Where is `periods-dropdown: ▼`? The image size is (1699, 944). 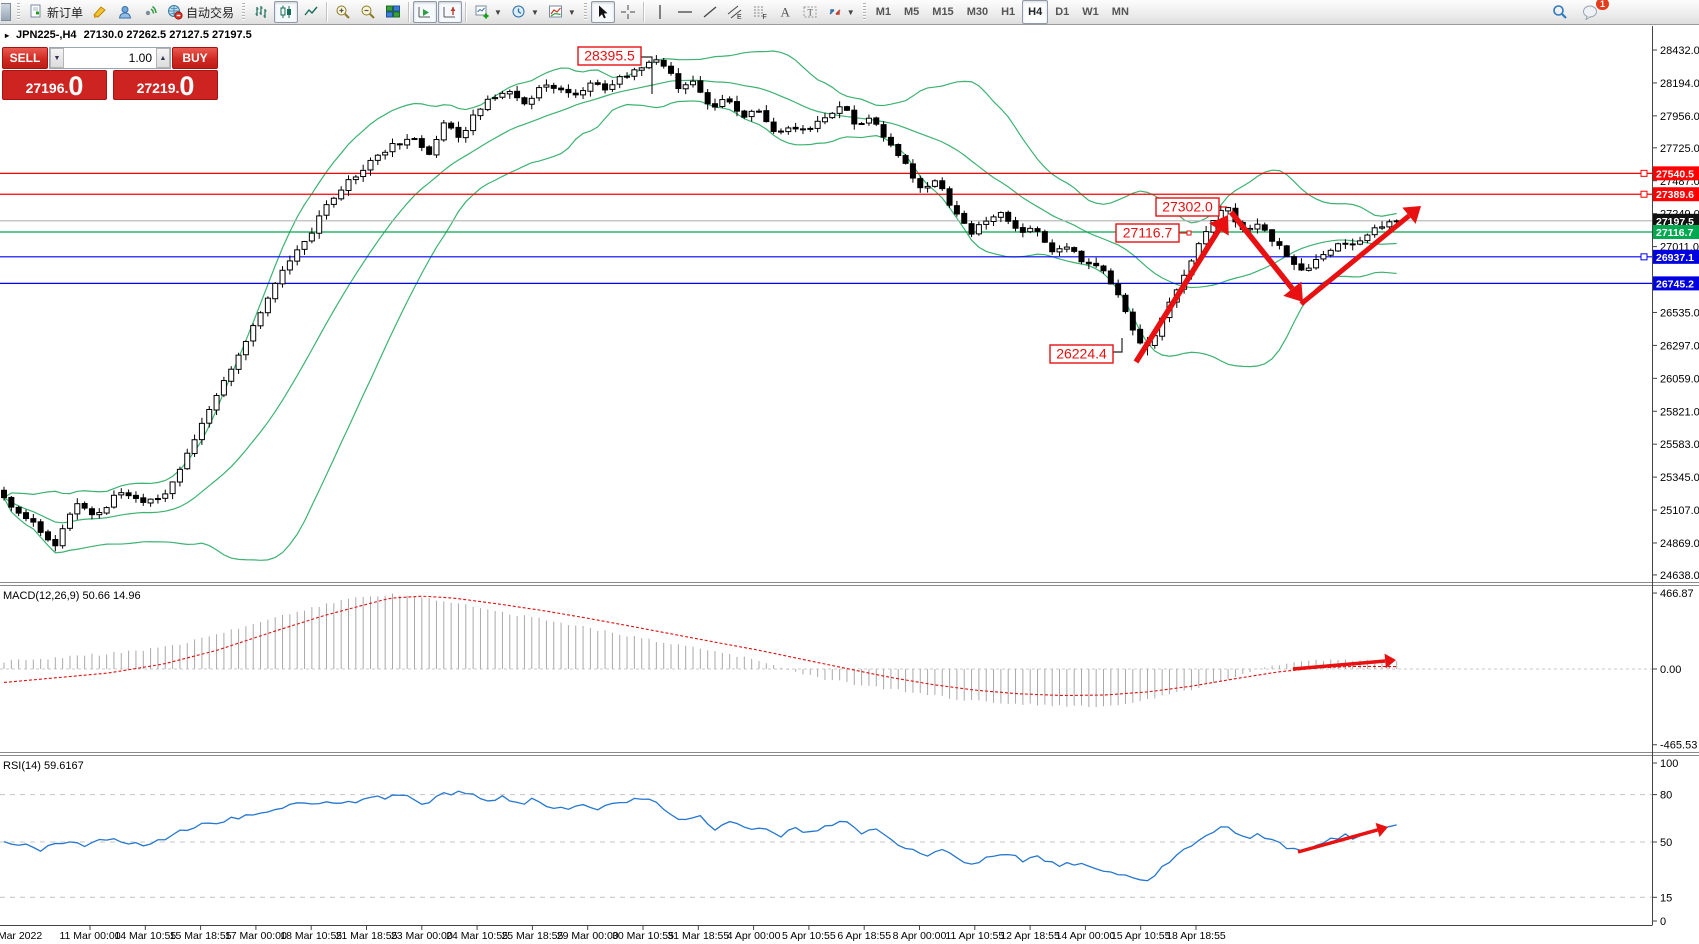 periods-dropdown: ▼ is located at coordinates (525, 12).